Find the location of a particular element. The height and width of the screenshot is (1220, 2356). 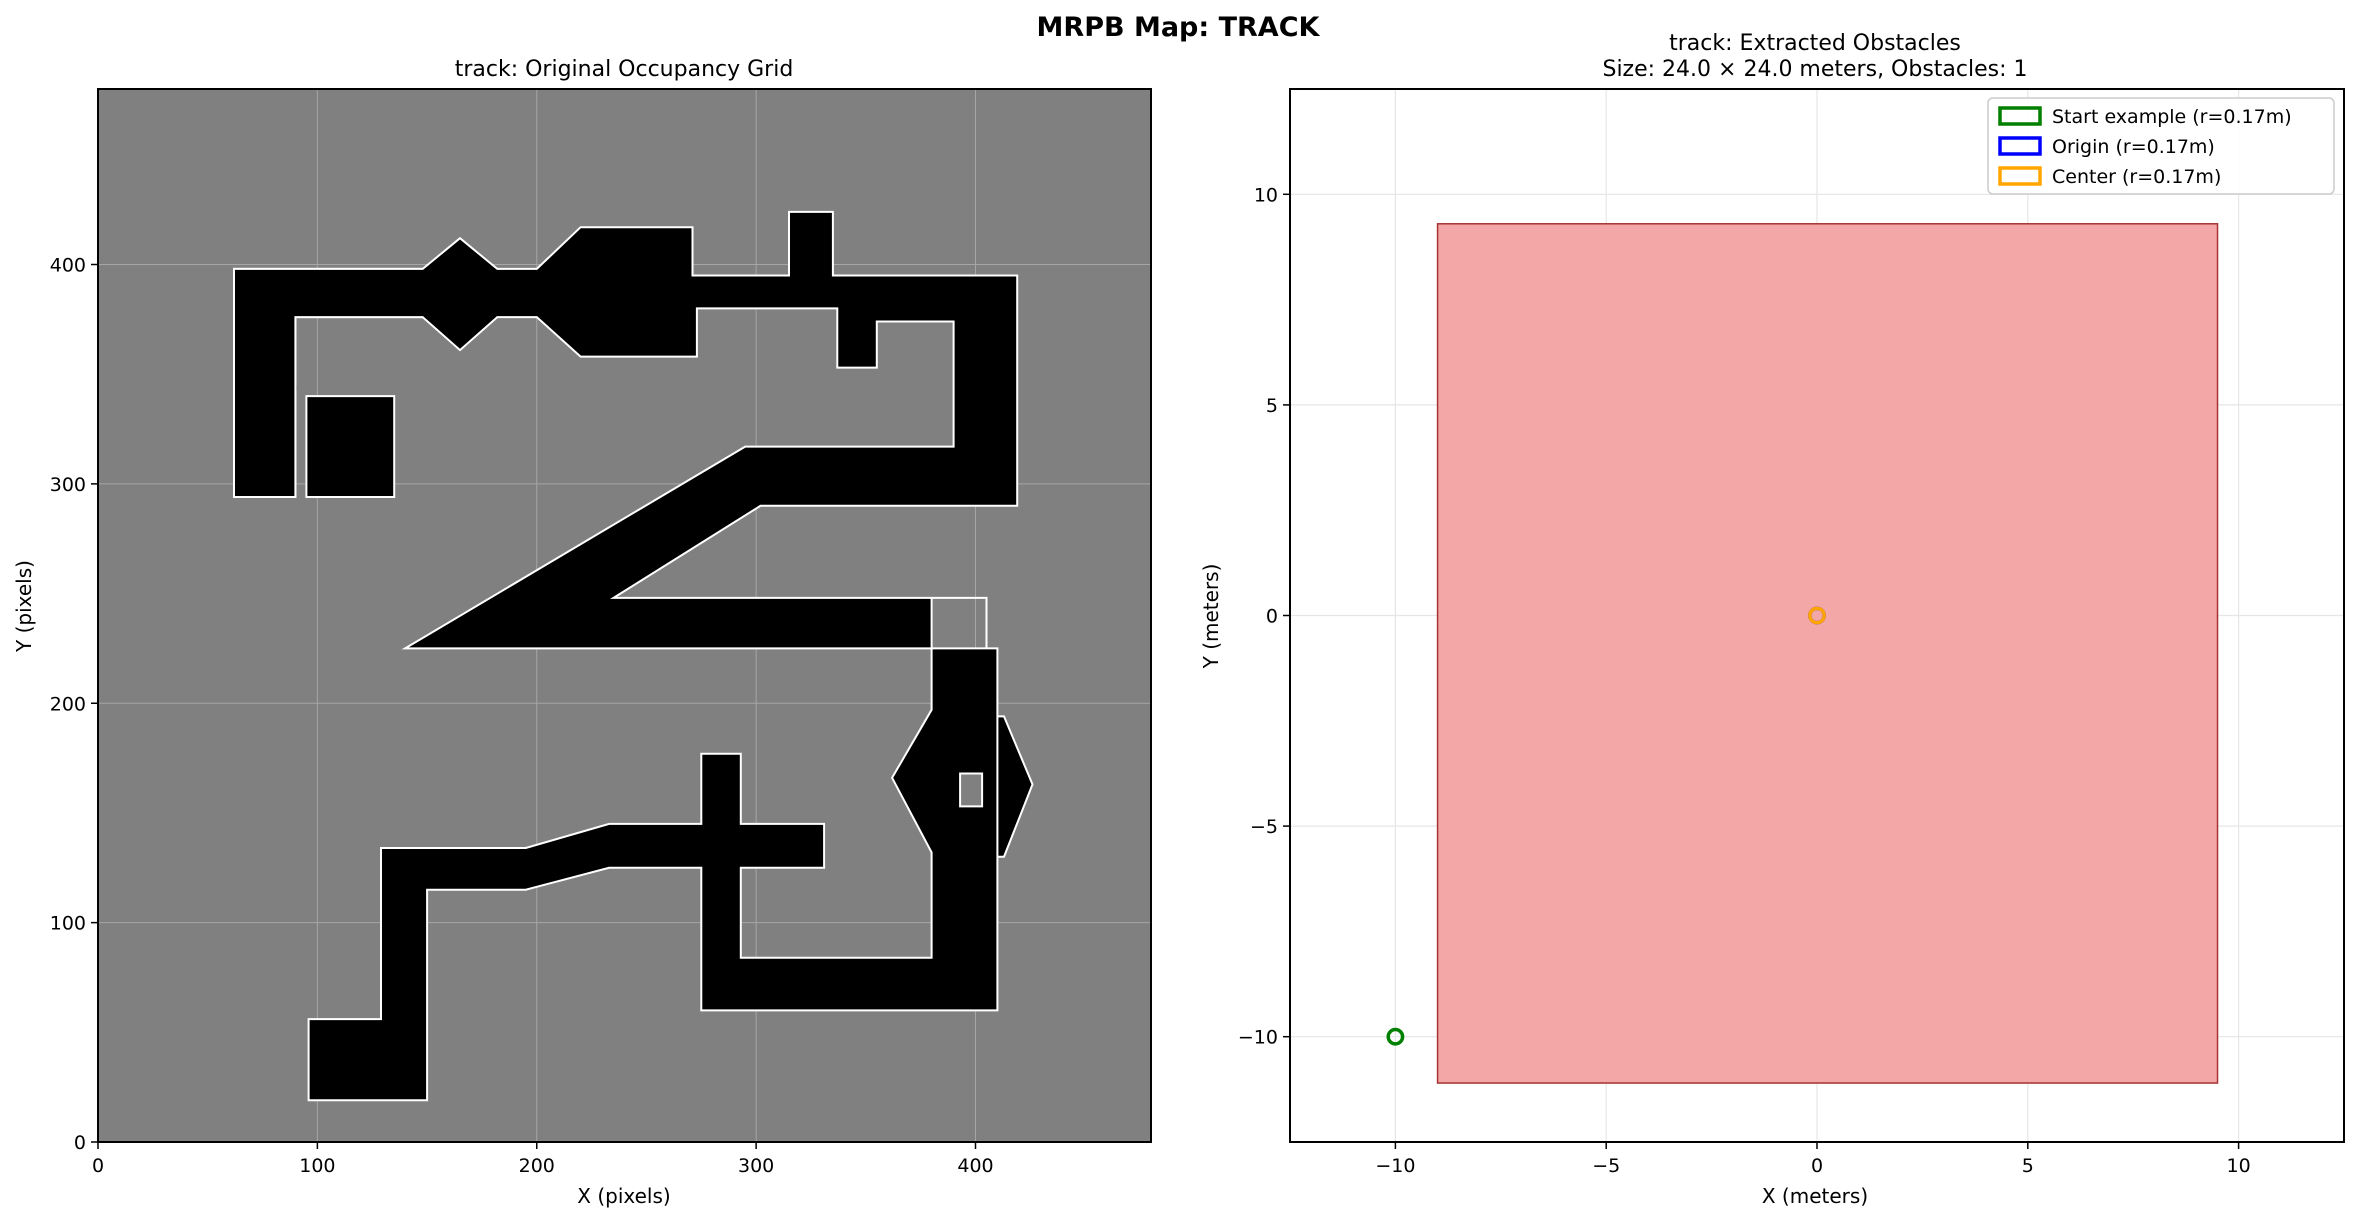

obstacle-left-block is located at coordinates (350, 446).